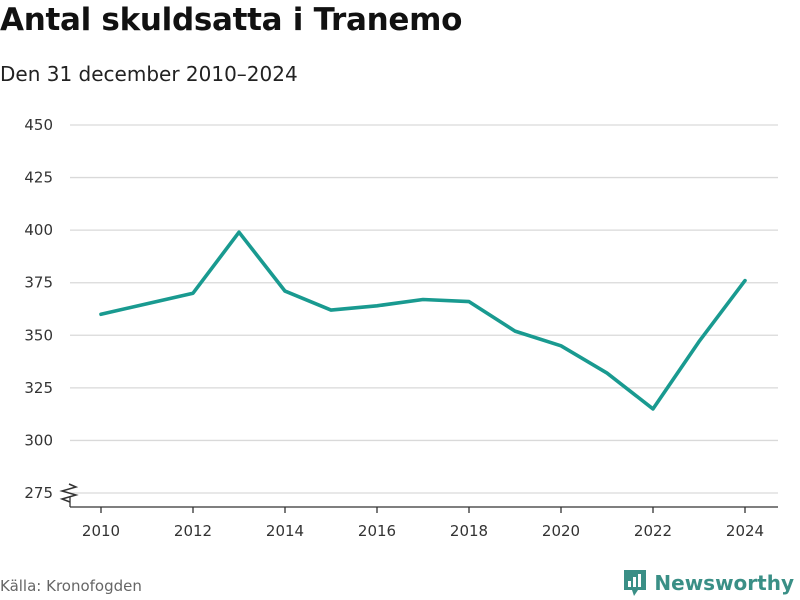 The height and width of the screenshot is (600, 800). I want to click on y-axis-ticks: 275 300 325 350 375 400 425 450, so click(38, 309).